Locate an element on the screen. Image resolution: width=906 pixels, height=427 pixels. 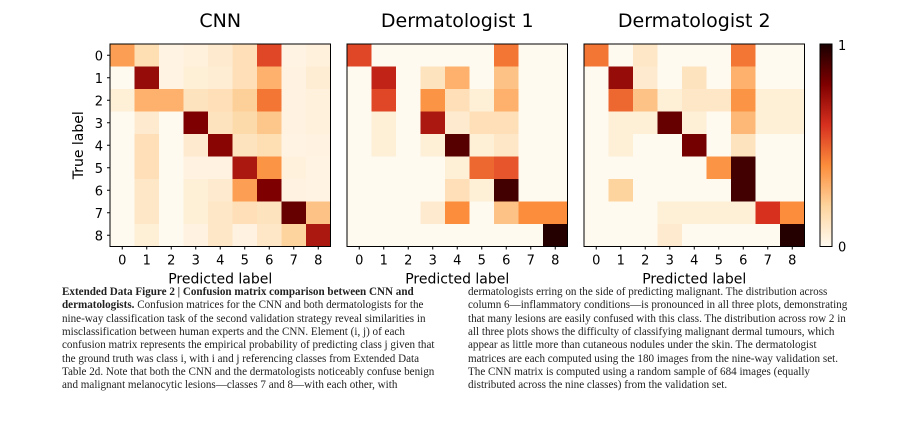
y-tick-label: 8 is located at coordinates (99, 236).